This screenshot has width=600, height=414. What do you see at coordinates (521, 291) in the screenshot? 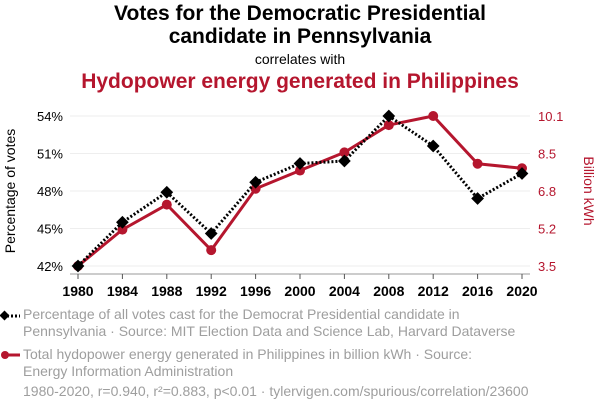
I see `x-tick-label: 2020` at bounding box center [521, 291].